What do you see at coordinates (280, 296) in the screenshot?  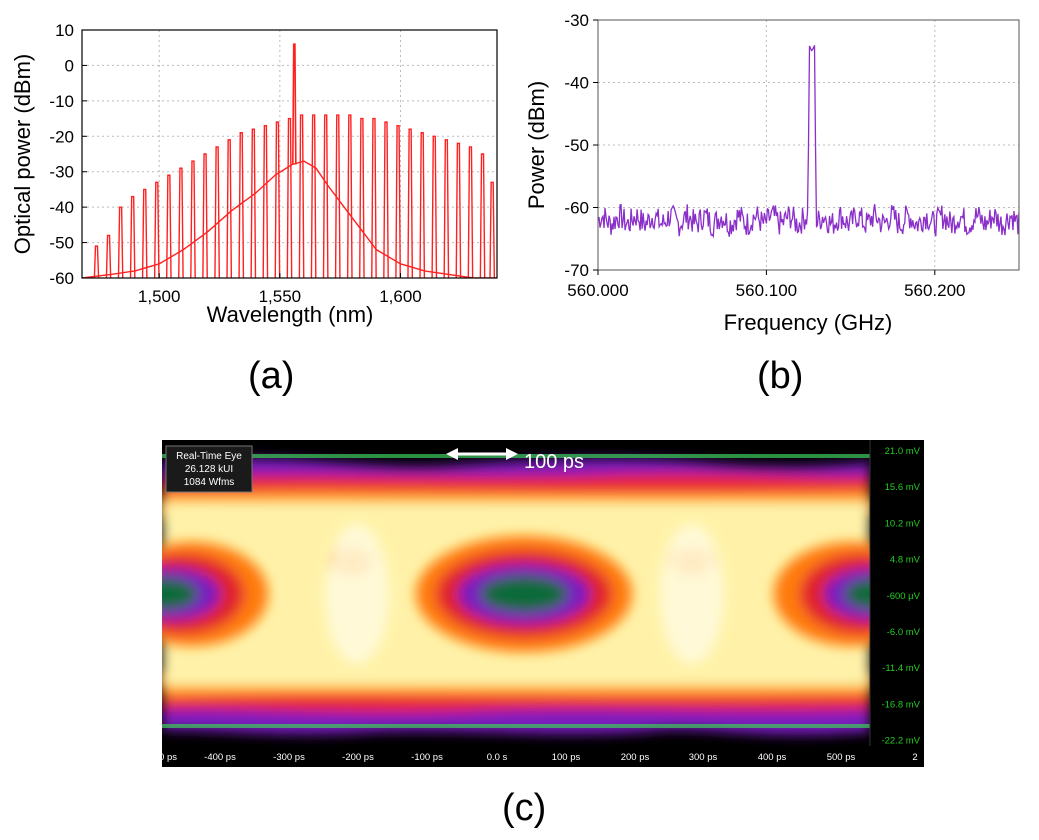 I see `x-tick-label: 1,550` at bounding box center [280, 296].